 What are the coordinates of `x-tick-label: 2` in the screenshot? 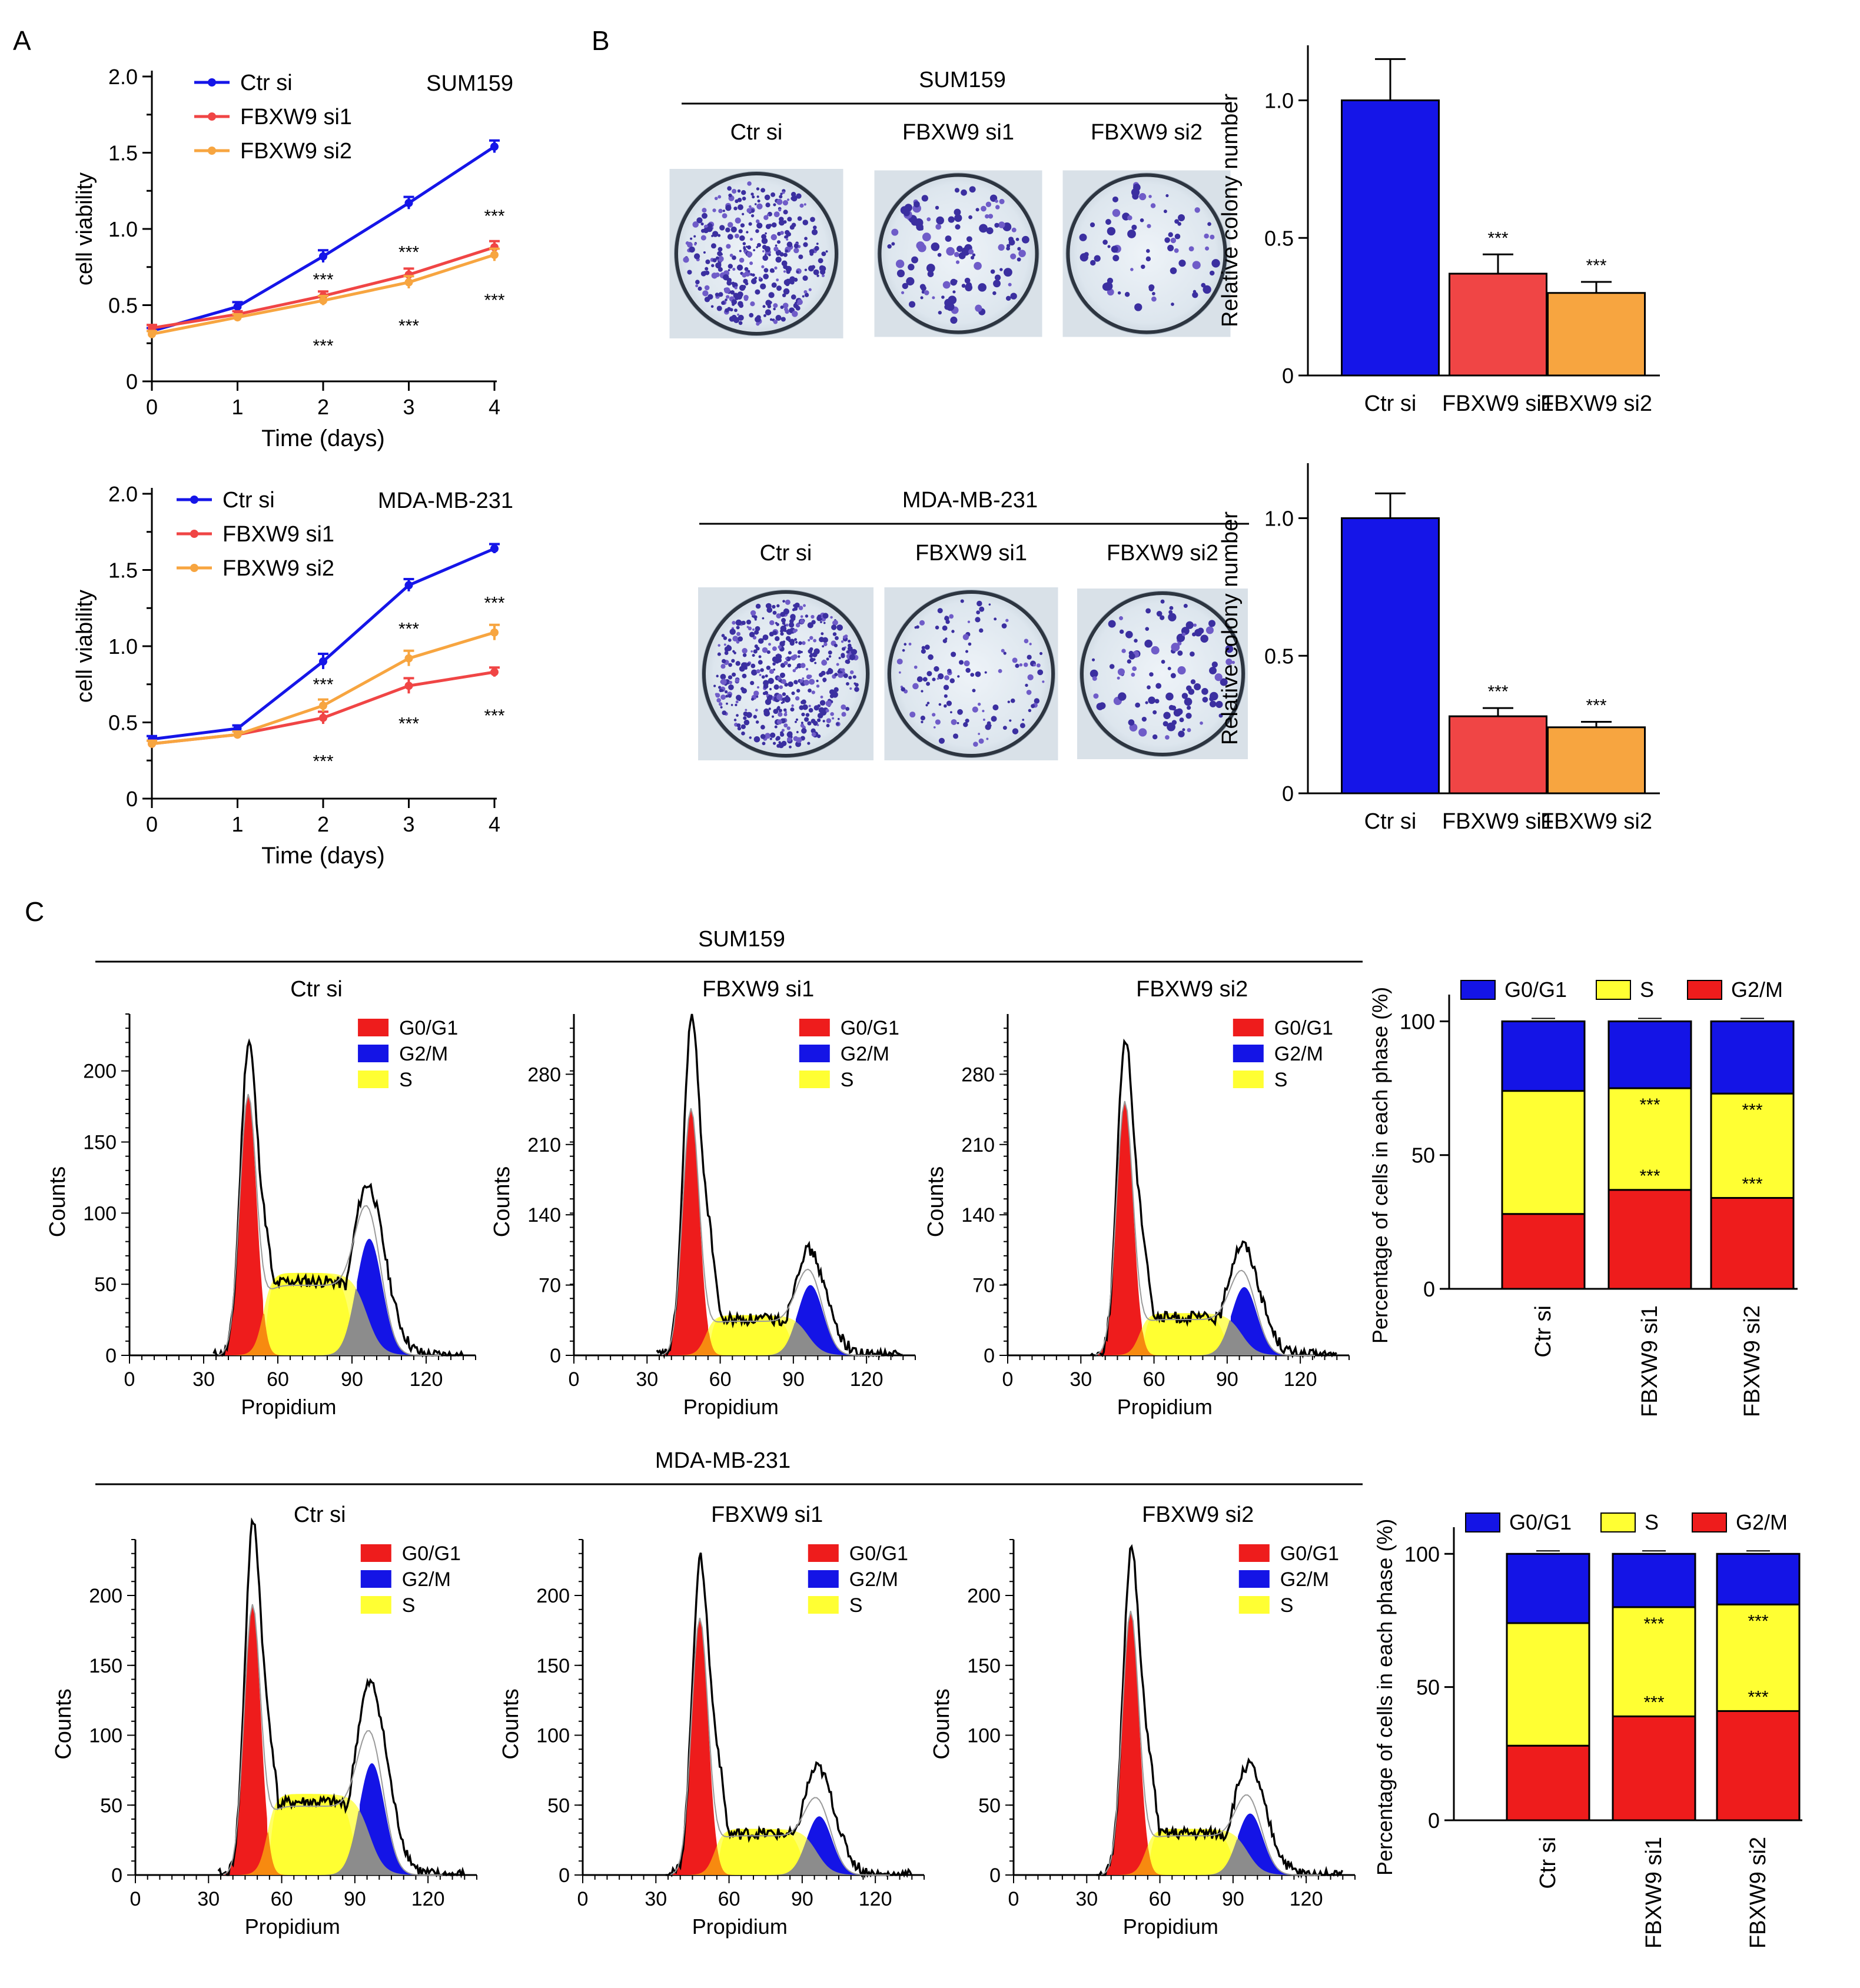 It's located at (323, 824).